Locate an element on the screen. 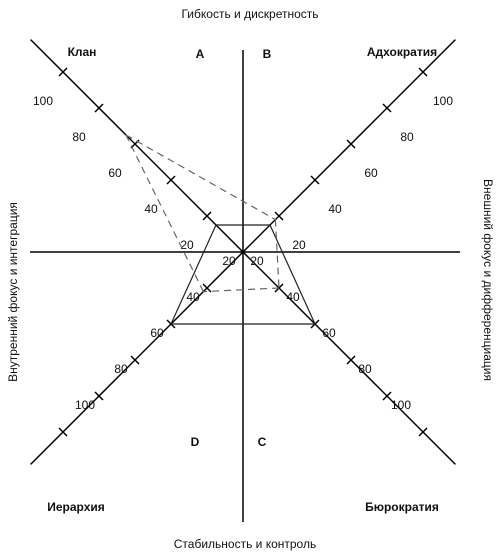 The height and width of the screenshot is (555, 500). category-label: Адхократия is located at coordinates (402, 52).